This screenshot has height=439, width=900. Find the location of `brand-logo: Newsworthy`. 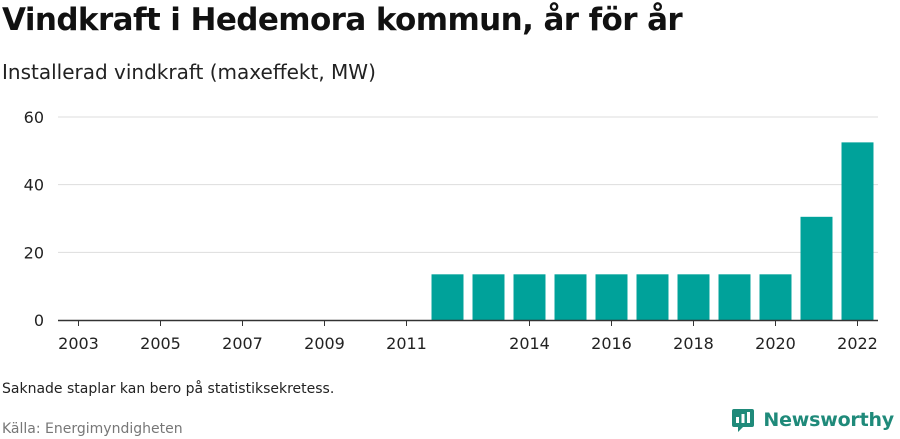

brand-logo: Newsworthy is located at coordinates (812, 420).